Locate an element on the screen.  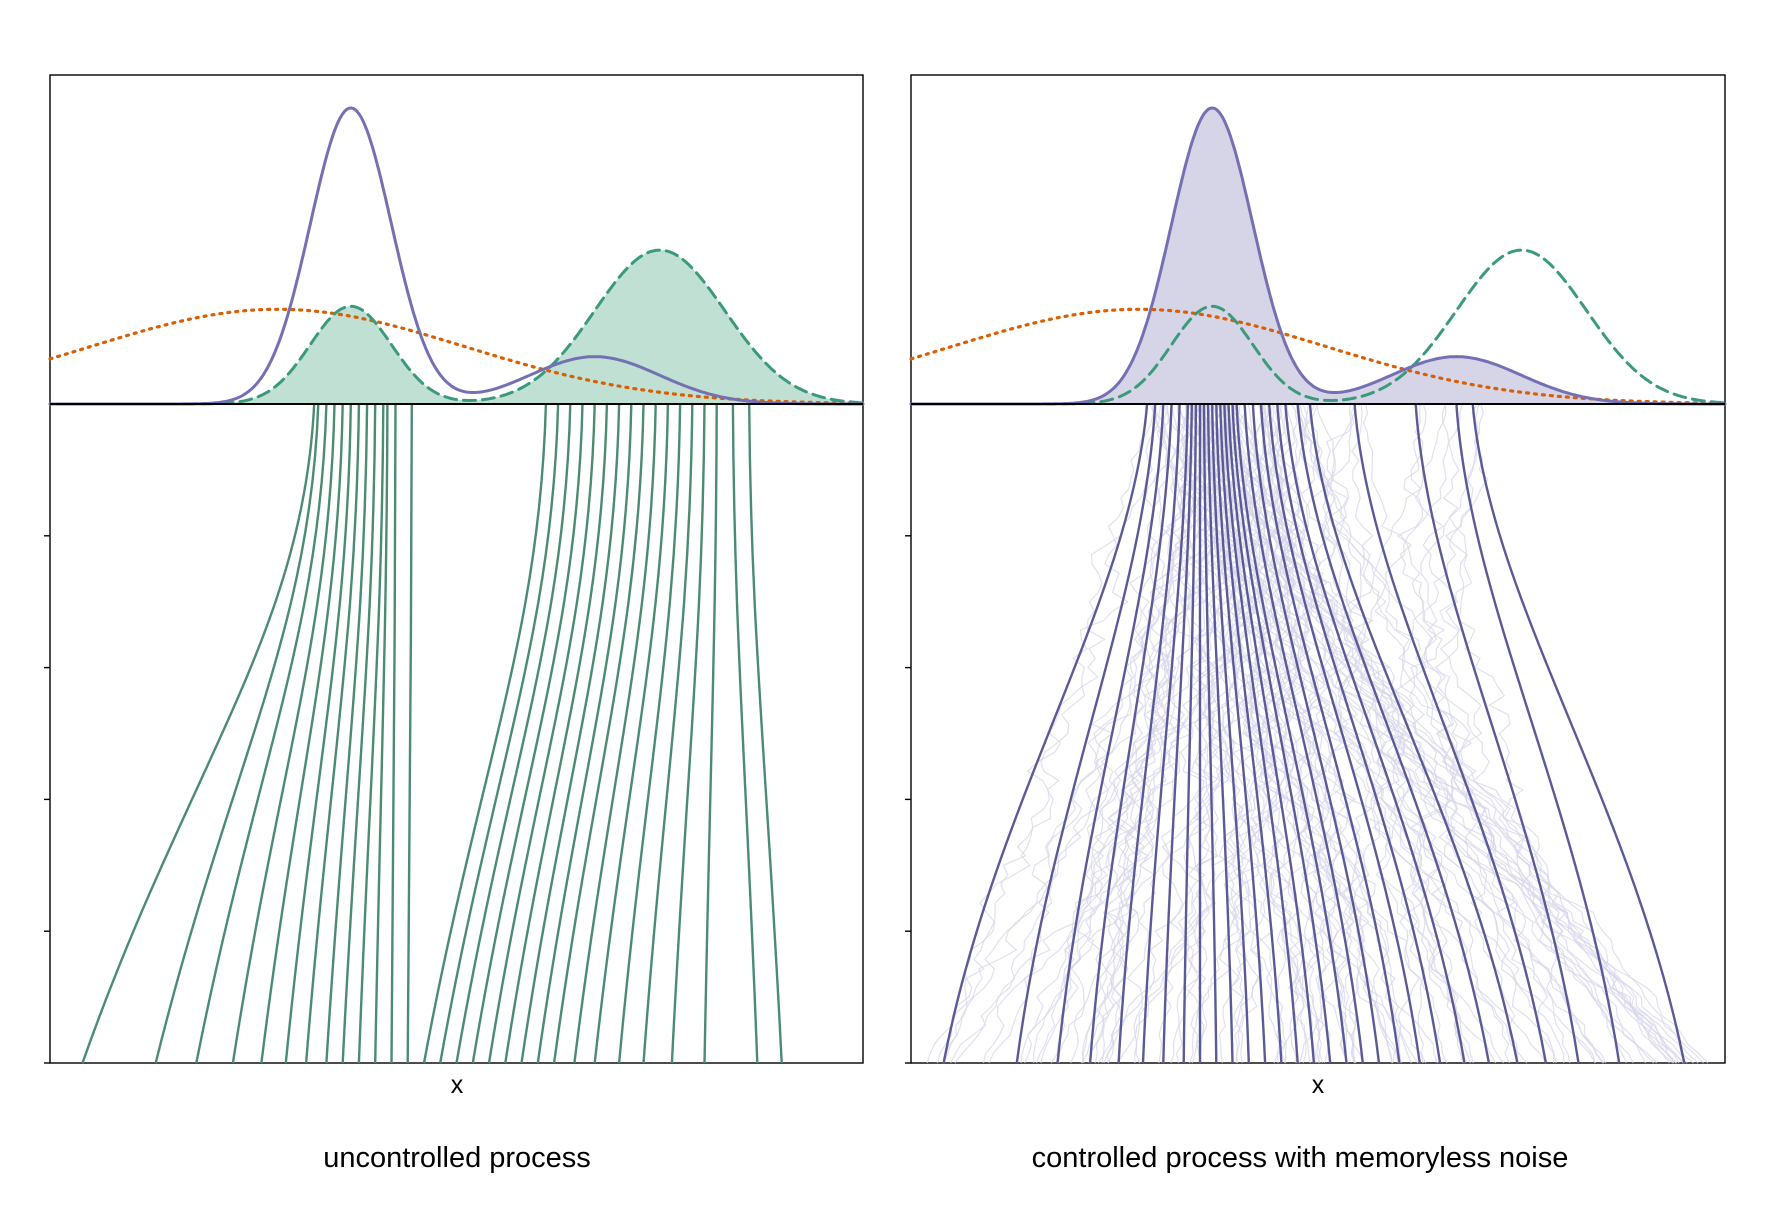
caption-right: controlled process with memoryless noise is located at coordinates (1300, 1158).